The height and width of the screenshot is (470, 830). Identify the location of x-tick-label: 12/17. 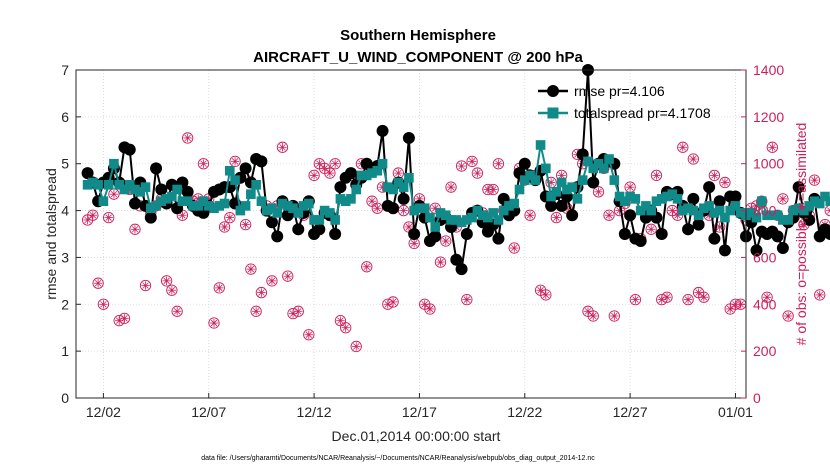
(419, 412).